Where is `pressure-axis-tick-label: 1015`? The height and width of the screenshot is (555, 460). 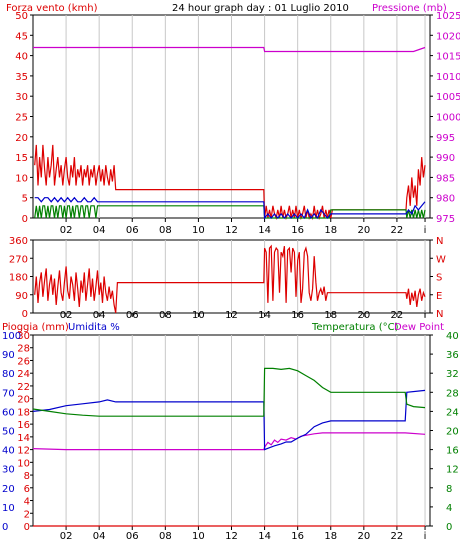 pressure-axis-tick-label: 1015 is located at coordinates (448, 57).